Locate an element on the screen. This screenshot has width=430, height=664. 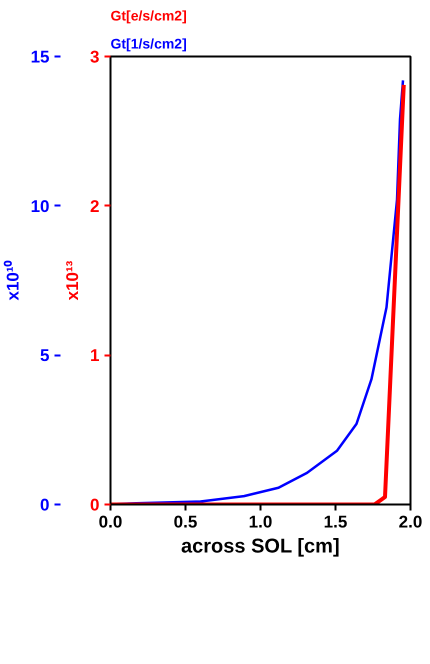
y2-tick-label: 10 is located at coordinates (40, 206).